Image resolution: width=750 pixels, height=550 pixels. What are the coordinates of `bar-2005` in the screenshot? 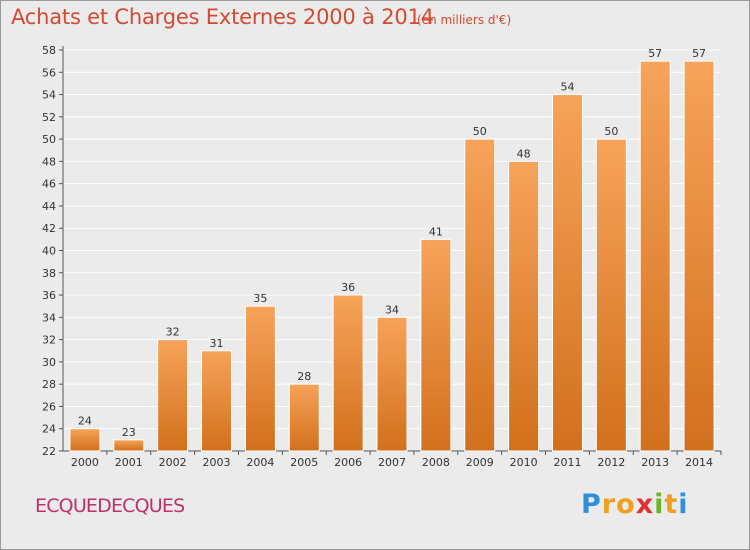 It's located at (304, 417).